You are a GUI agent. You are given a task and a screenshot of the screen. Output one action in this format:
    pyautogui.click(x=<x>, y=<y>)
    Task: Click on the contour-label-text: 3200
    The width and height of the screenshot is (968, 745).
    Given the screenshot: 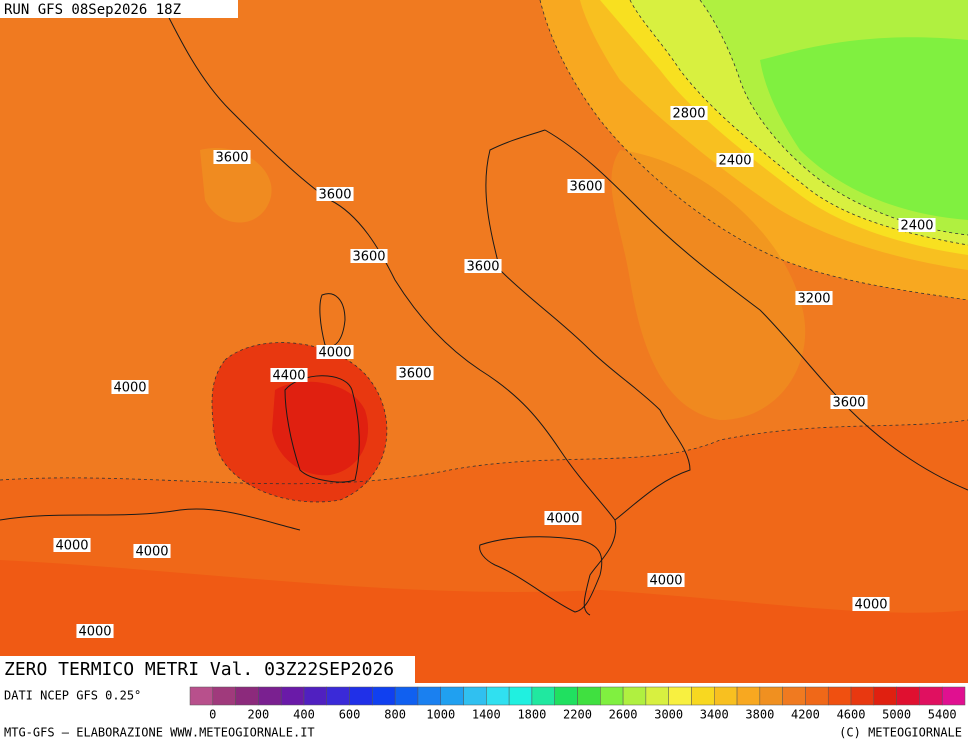 What is the action you would take?
    pyautogui.click(x=813, y=299)
    